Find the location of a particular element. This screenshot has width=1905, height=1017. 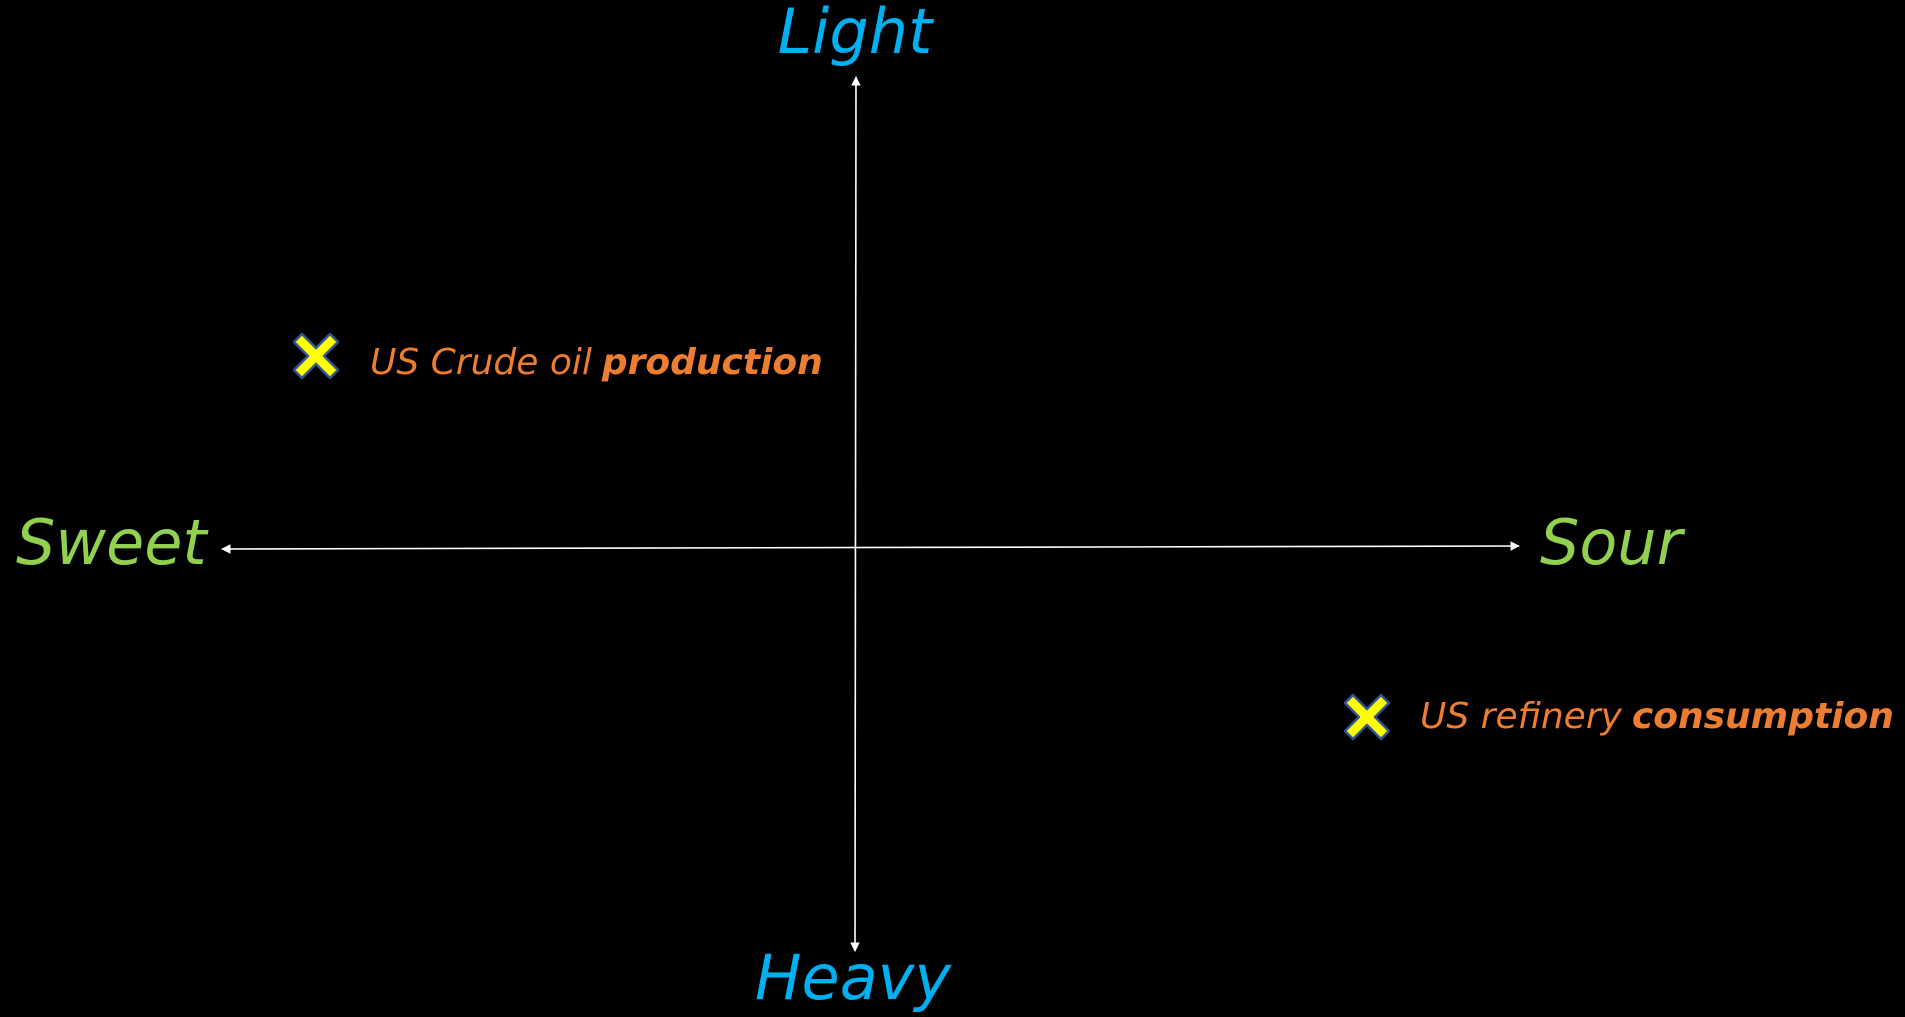

point-label: US refinery consumption is located at coordinates (1657, 716).